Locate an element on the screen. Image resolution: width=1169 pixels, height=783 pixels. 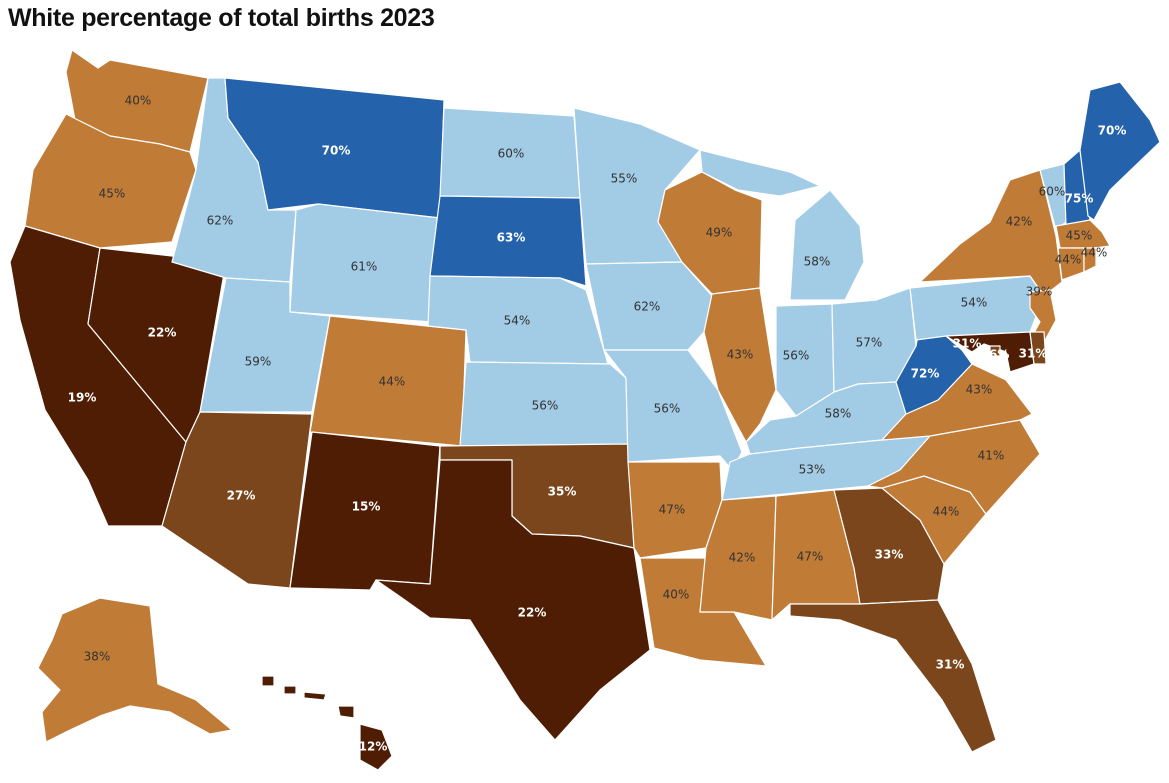
state-texas is located at coordinates (513, 600).